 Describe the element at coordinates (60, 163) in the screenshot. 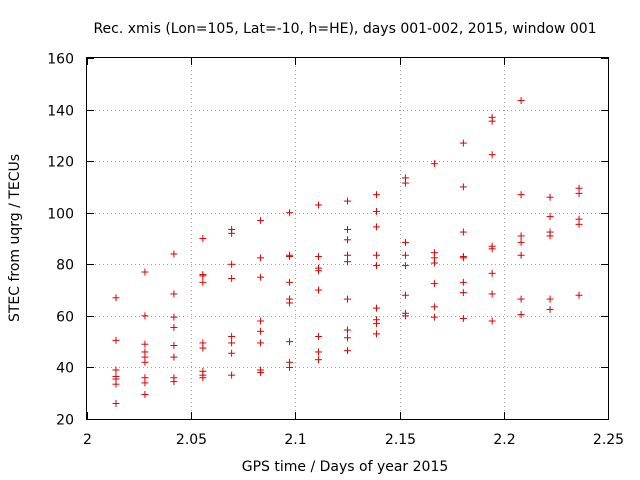

I see `y-tick-label: 120` at that location.